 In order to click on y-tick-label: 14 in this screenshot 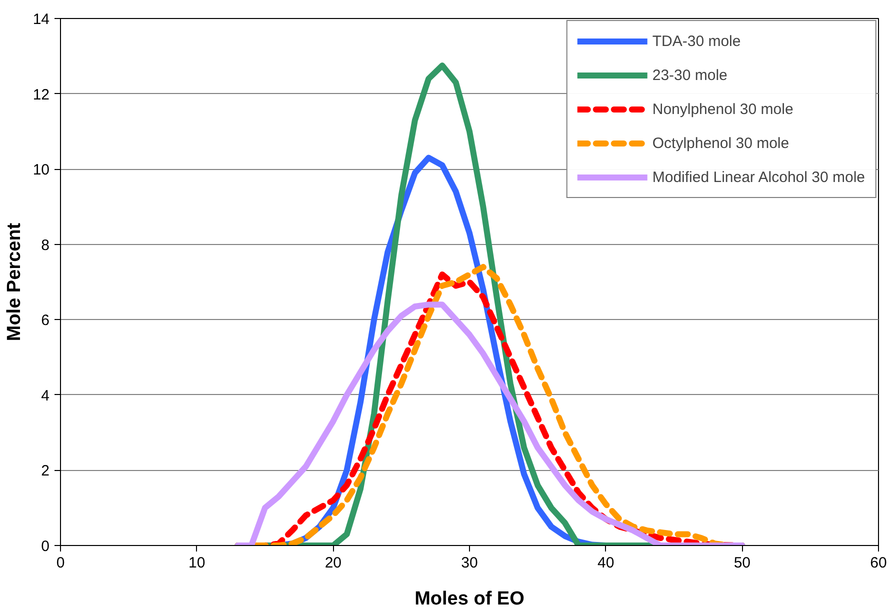, I will do `click(41, 19)`.